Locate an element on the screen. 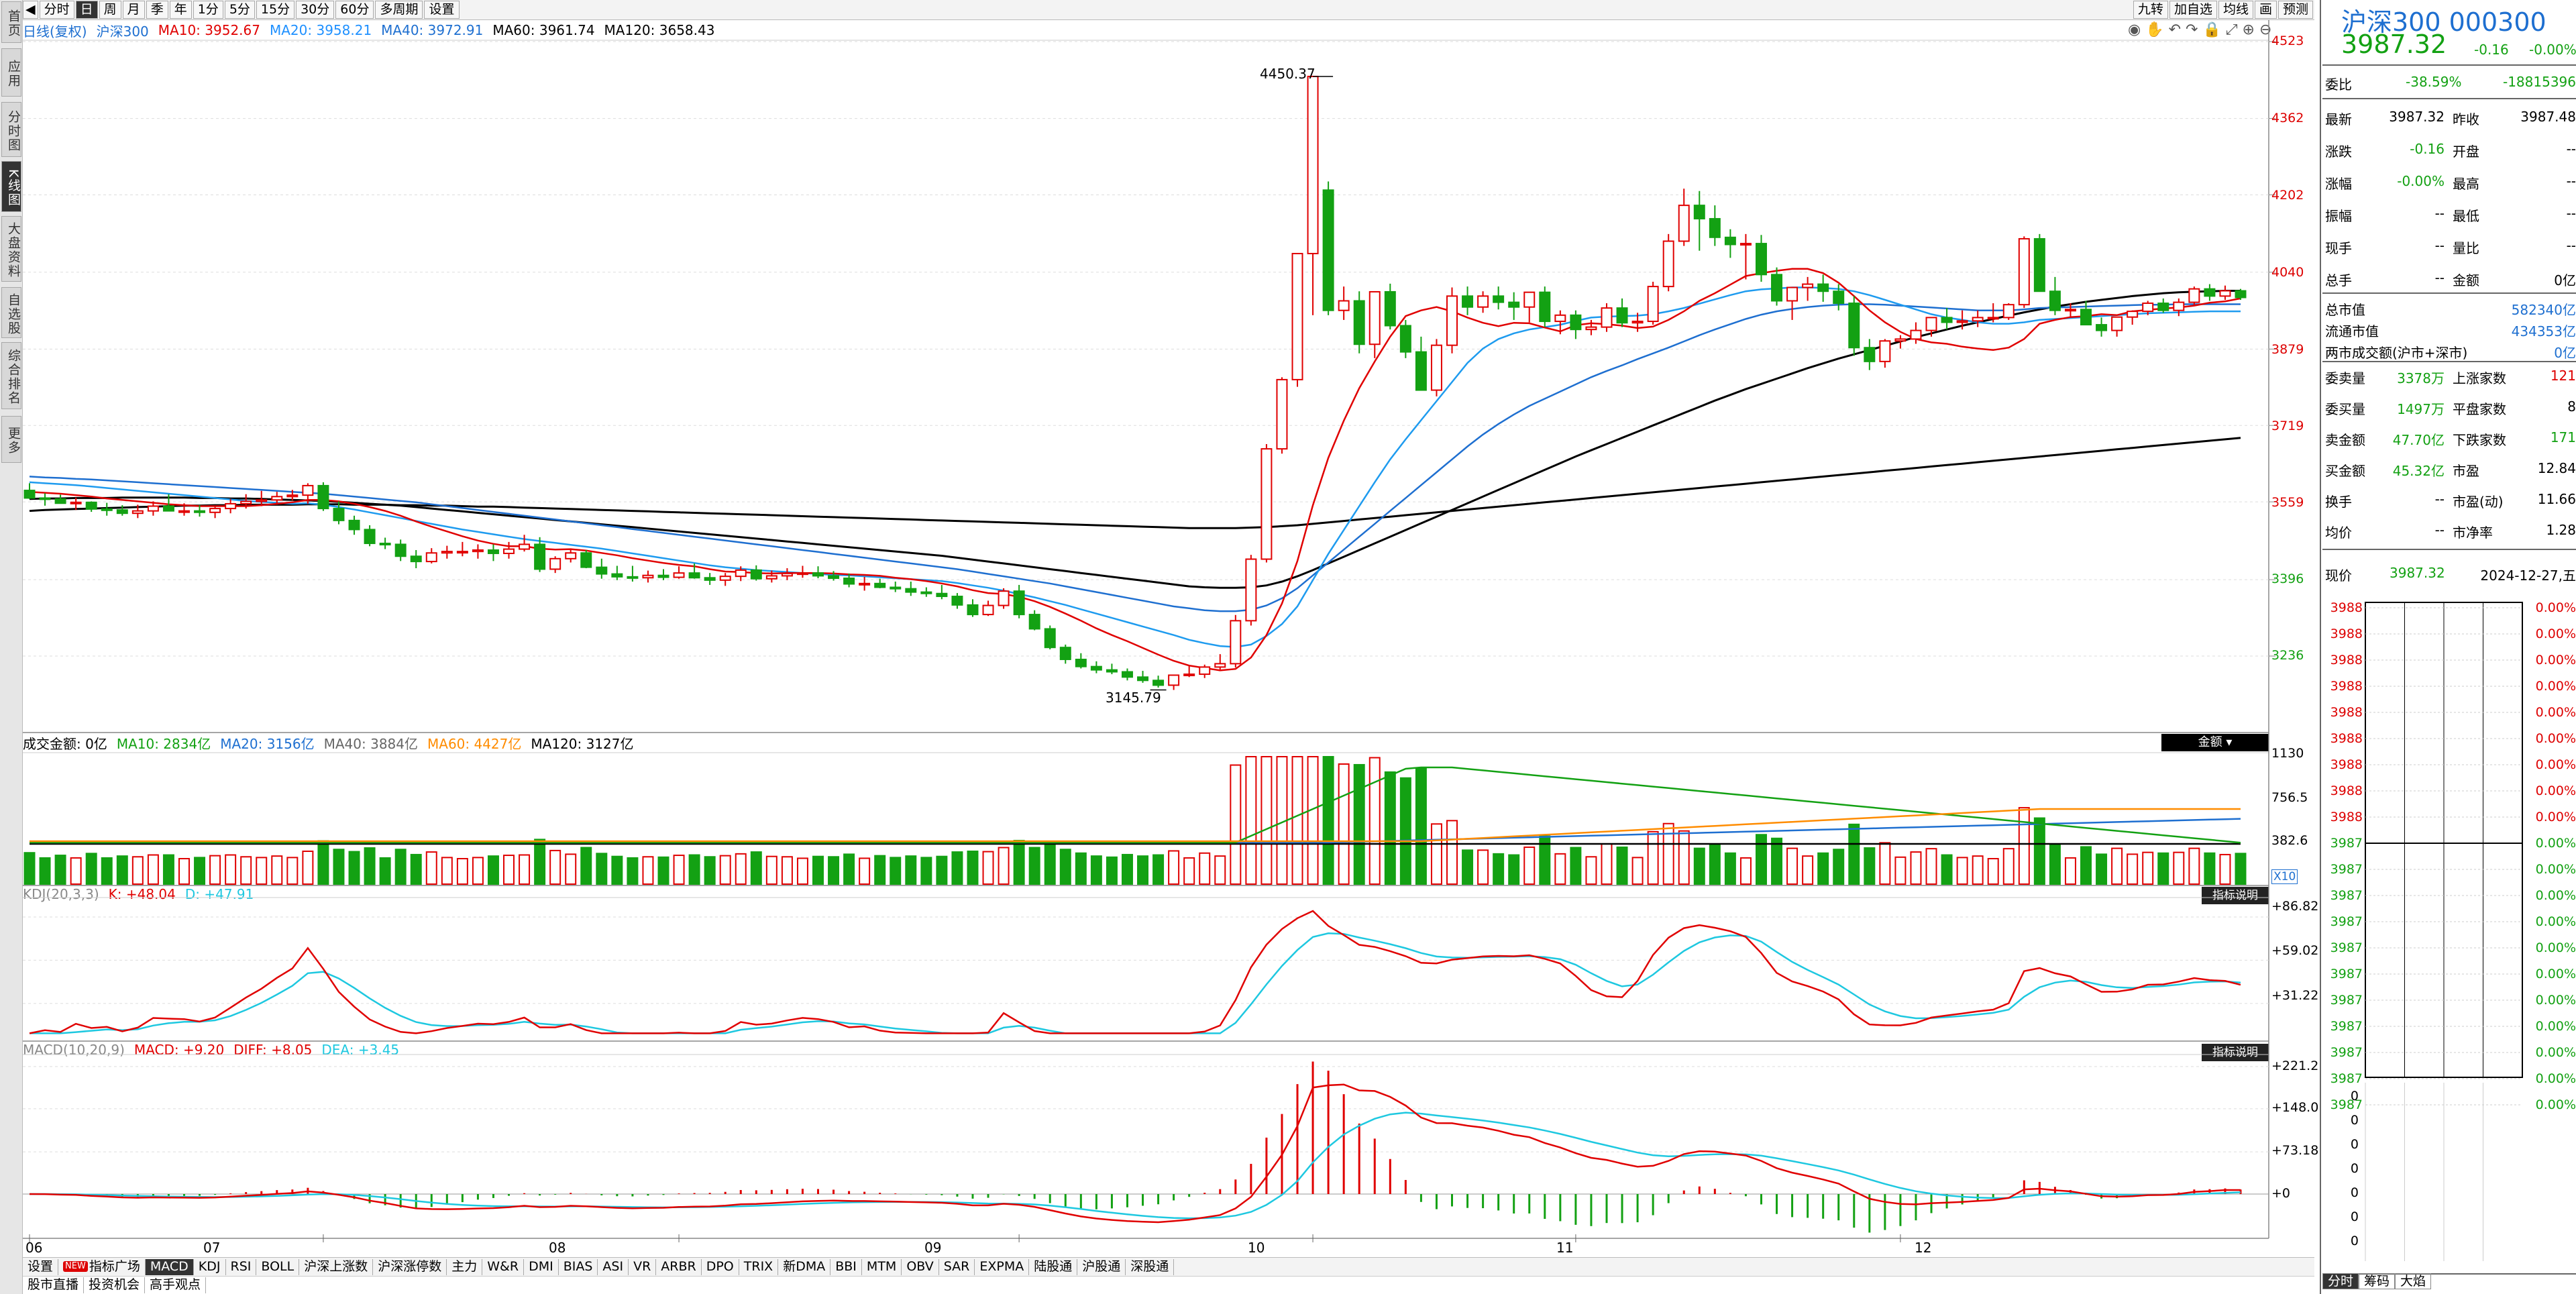  macd-help-button: 指标说明 is located at coordinates (2235, 1052).